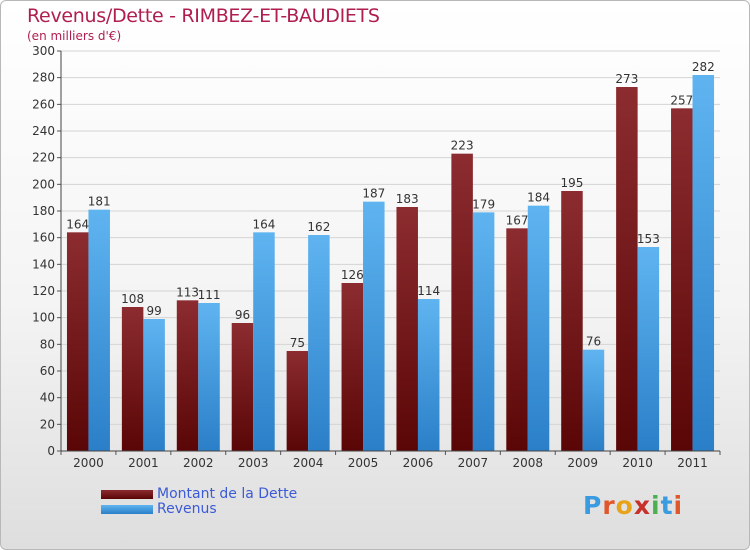  I want to click on legend-item-dette: Montant de la Dette, so click(199, 494).